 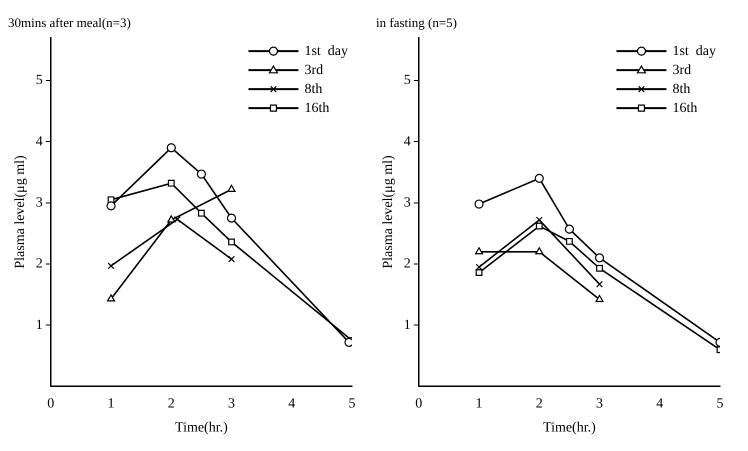 I want to click on chart-title: 30mins after meal(n=3), so click(x=69, y=22).